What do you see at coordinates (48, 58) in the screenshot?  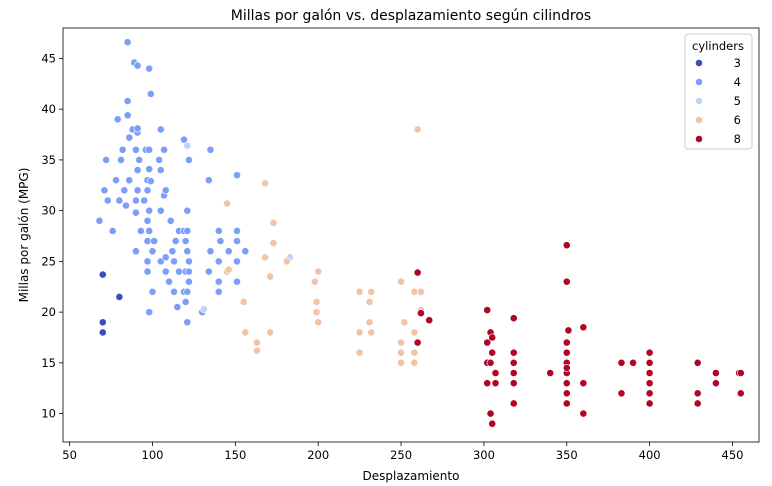 I see `y-tick-label: 45` at bounding box center [48, 58].